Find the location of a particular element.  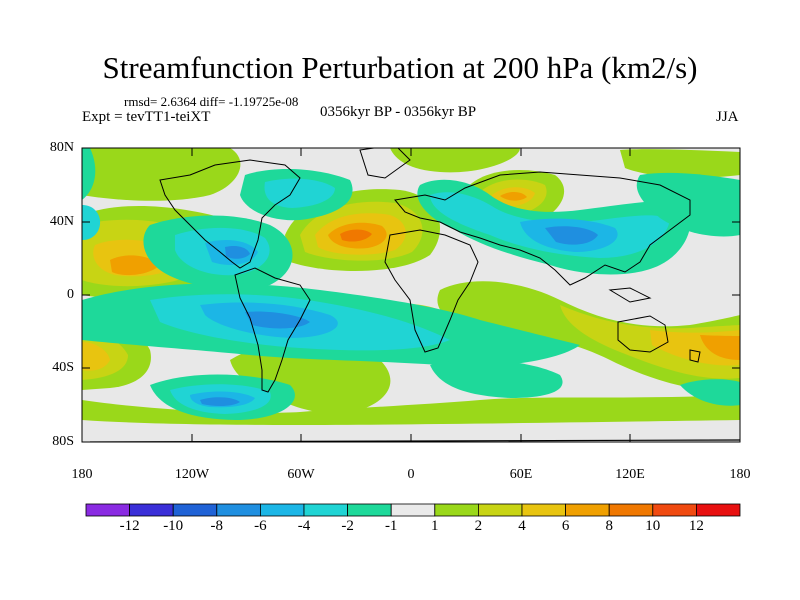

colorbar-label: 1 is located at coordinates (435, 526).